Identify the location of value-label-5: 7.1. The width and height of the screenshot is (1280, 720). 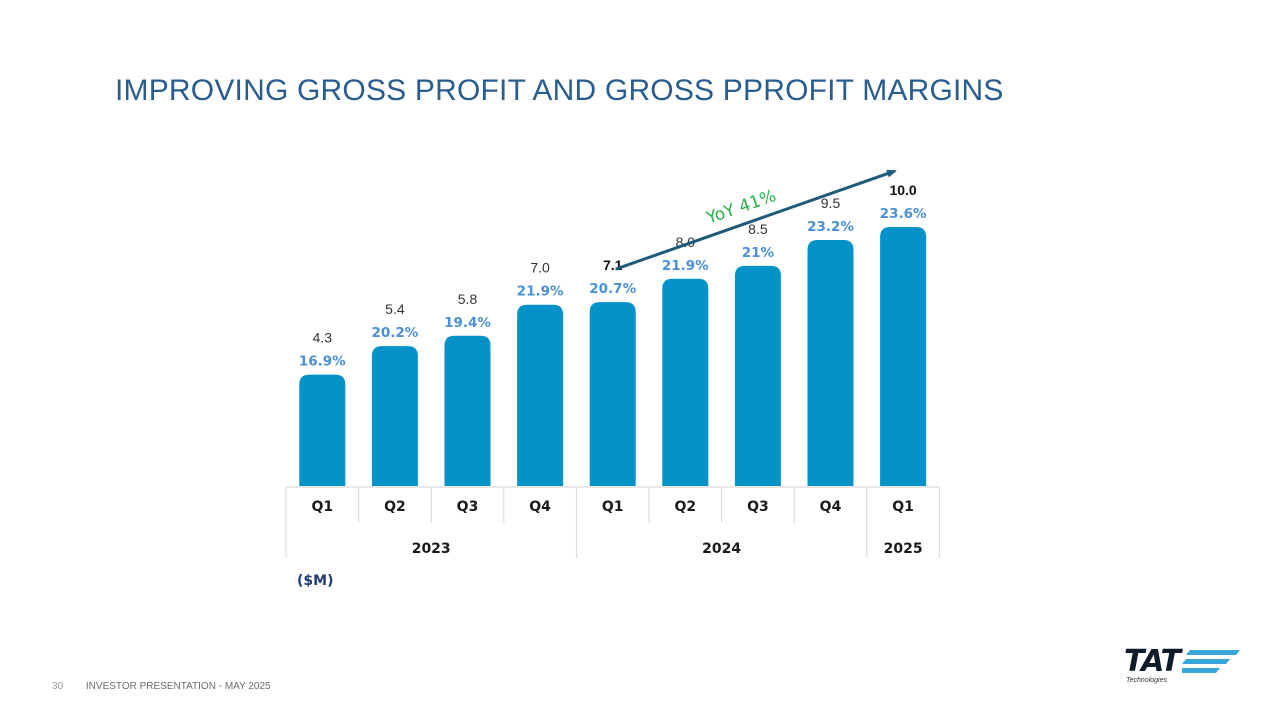
(613, 265).